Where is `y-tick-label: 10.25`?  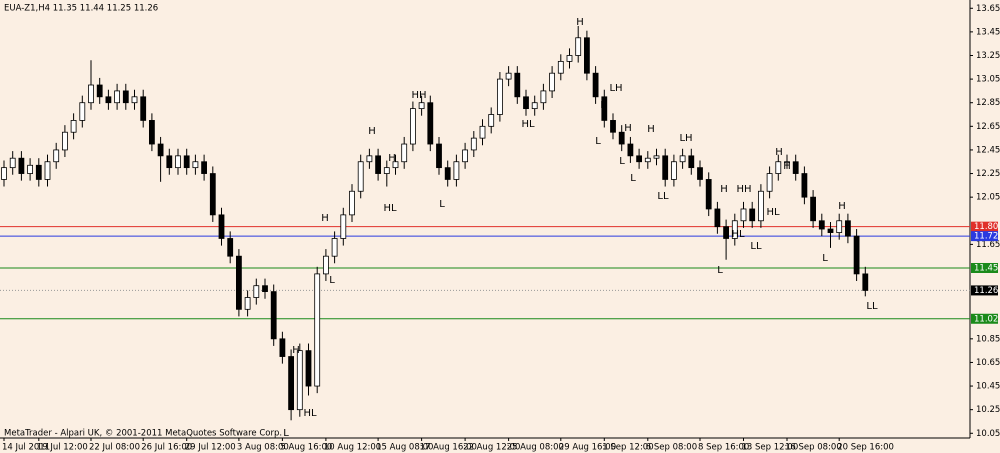 y-tick-label: 10.25 is located at coordinates (988, 410).